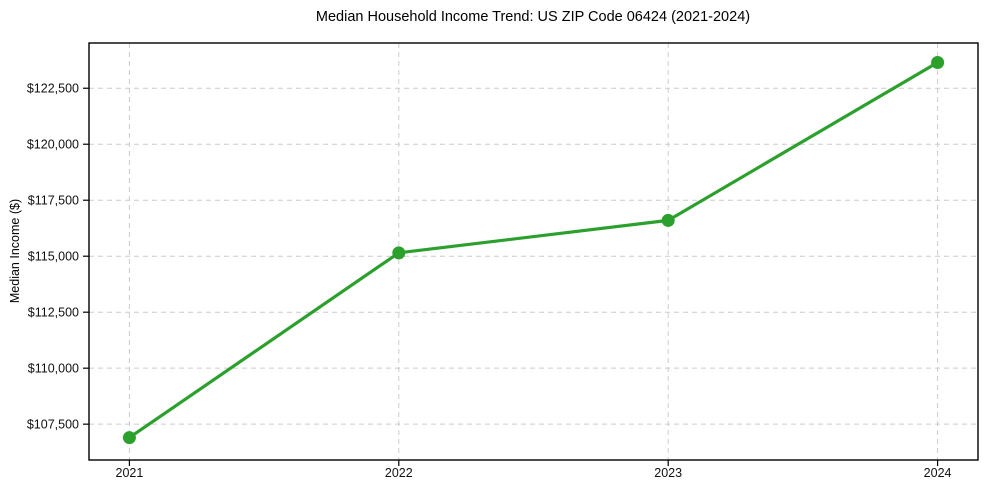 The height and width of the screenshot is (490, 989). Describe the element at coordinates (130, 473) in the screenshot. I see `x-tick-label: 2021` at that location.